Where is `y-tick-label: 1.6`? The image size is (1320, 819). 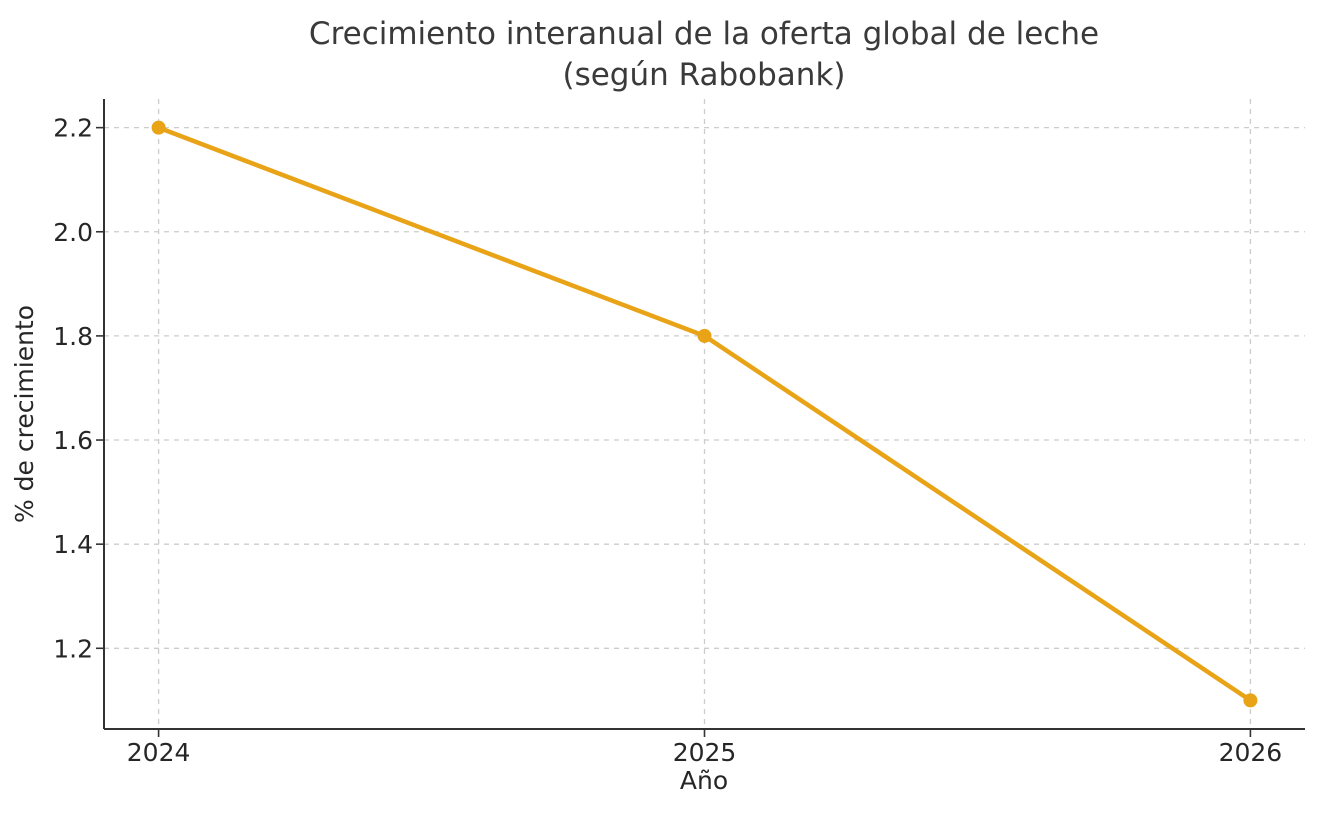 y-tick-label: 1.6 is located at coordinates (73, 440).